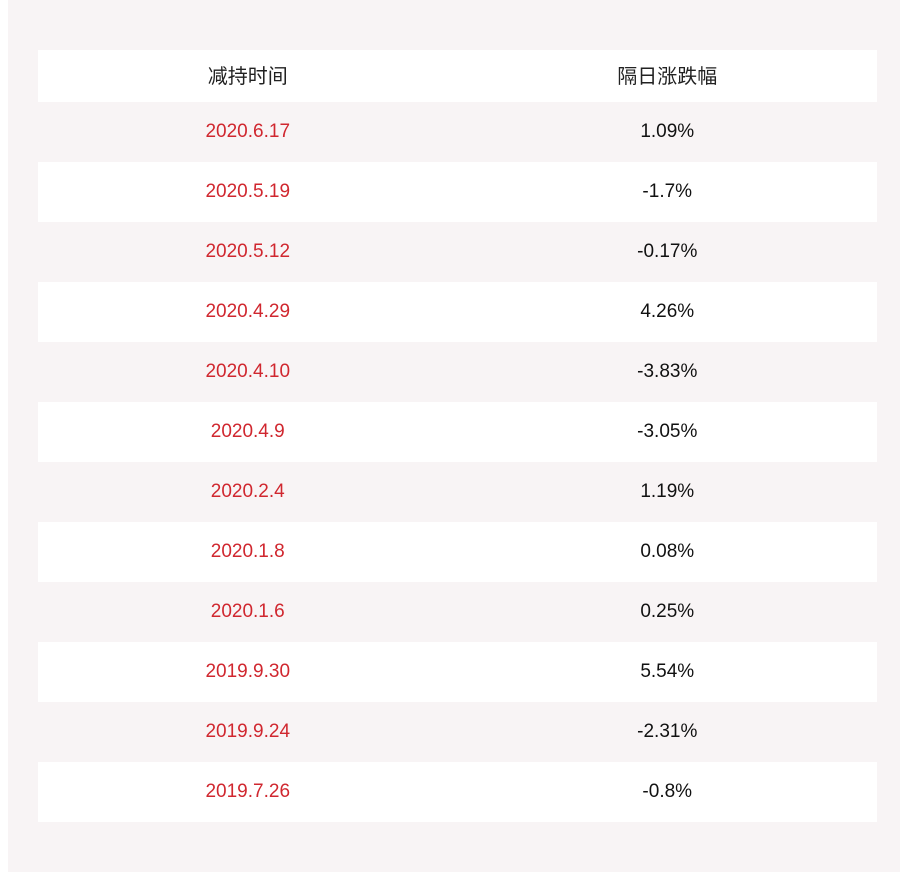 Image resolution: width=900 pixels, height=872 pixels. I want to click on change-cell: -2.31%, so click(667, 731).